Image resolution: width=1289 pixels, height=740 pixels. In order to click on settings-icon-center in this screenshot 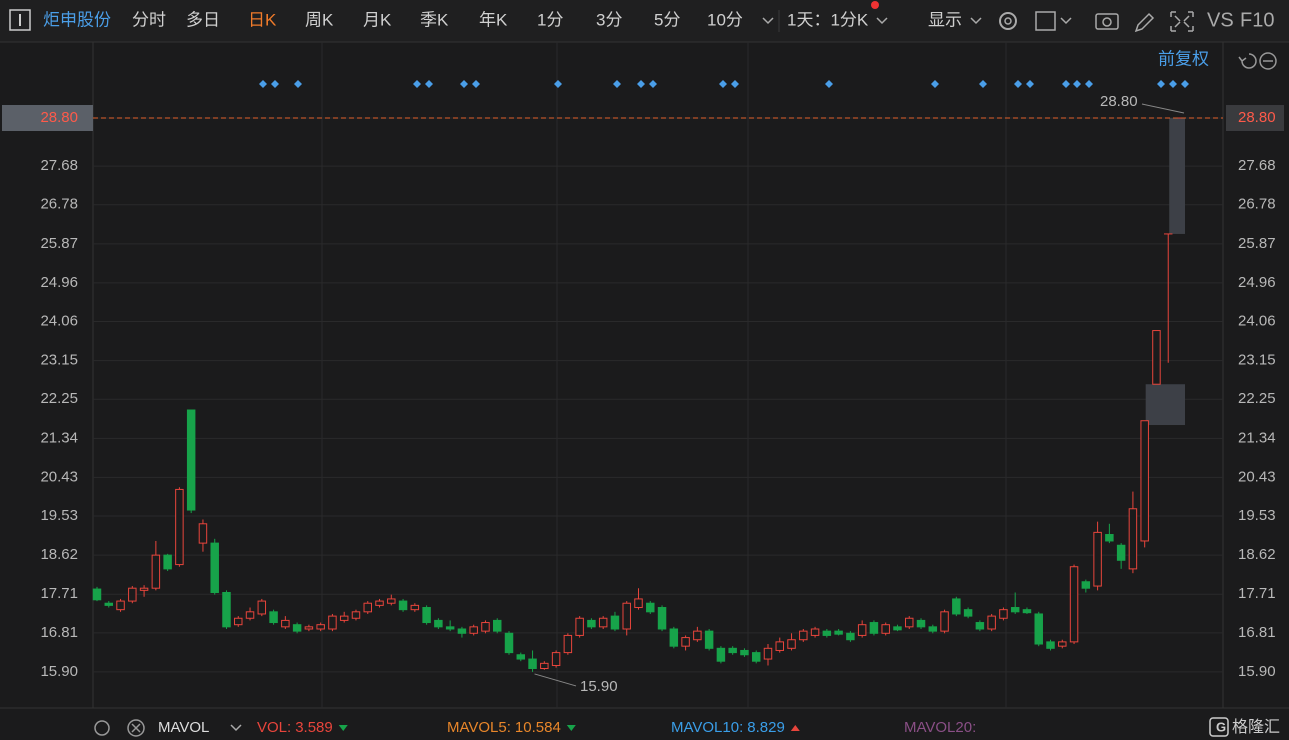, I will do `click(1008, 21)`.